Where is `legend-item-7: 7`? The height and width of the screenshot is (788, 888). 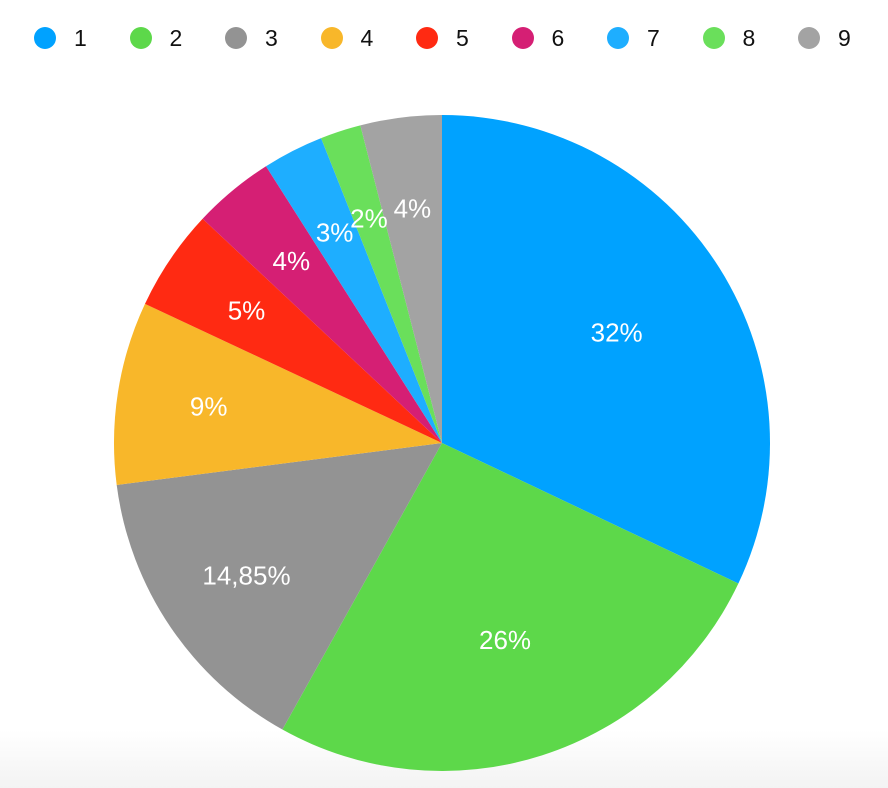
legend-item-7: 7 is located at coordinates (633, 38).